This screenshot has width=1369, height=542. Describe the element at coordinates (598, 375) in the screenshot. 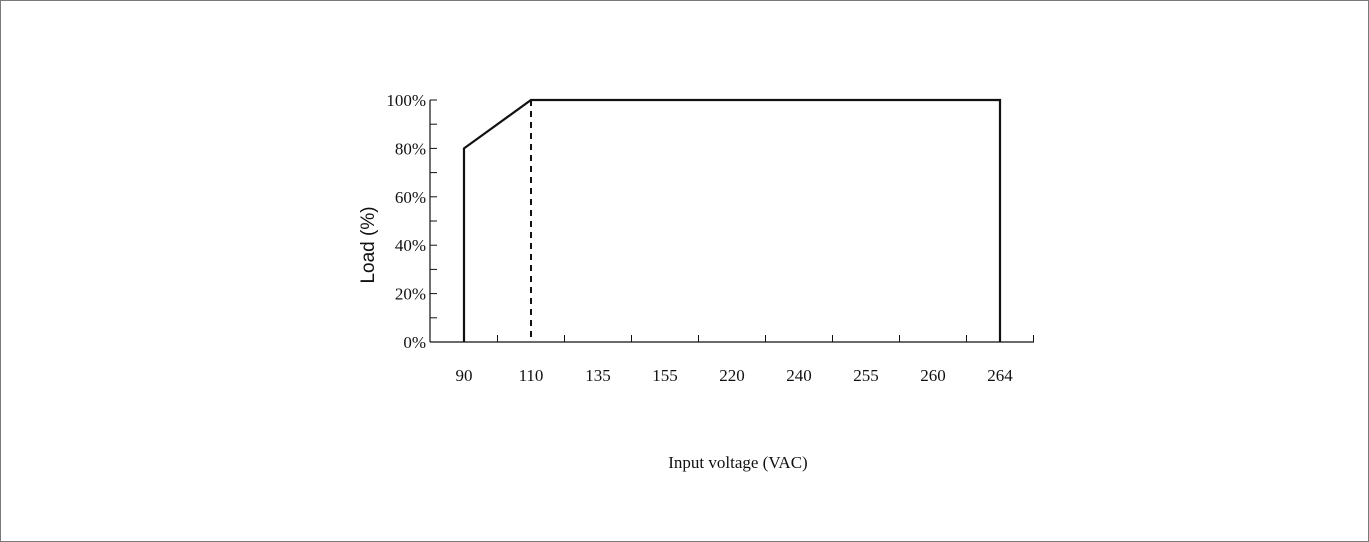

I see `x-tick-label: 135` at that location.